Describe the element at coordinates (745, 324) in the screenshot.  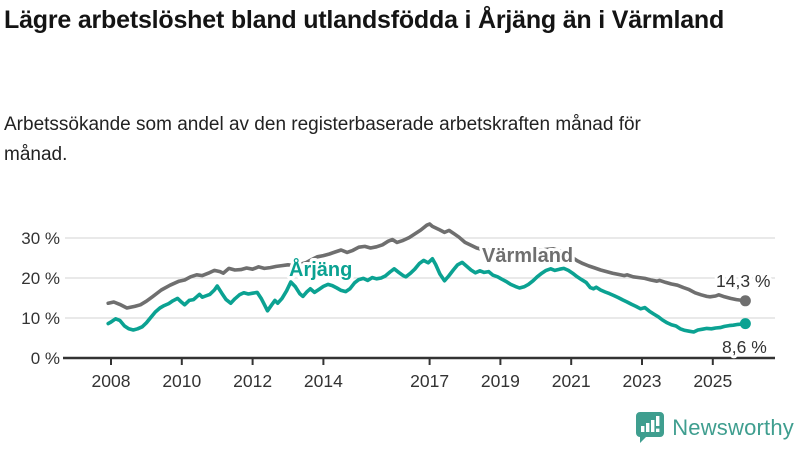
I see `end-dot-arjang` at that location.